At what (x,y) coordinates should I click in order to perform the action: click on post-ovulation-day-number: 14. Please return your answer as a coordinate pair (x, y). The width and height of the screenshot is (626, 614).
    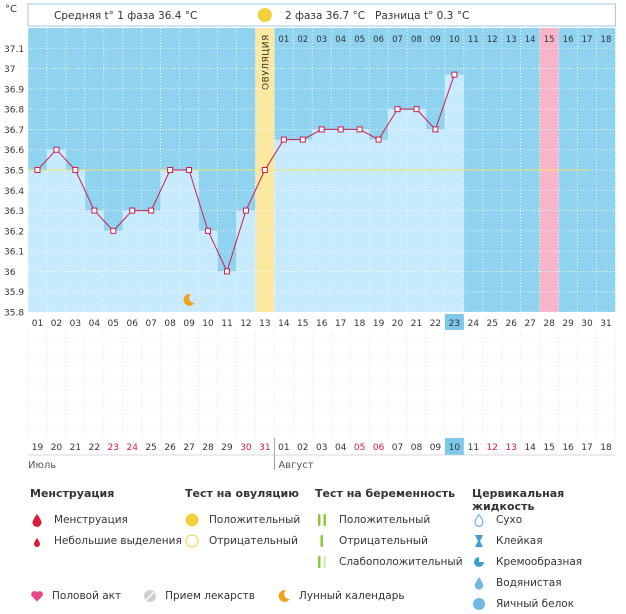
    Looking at the image, I should click on (530, 40).